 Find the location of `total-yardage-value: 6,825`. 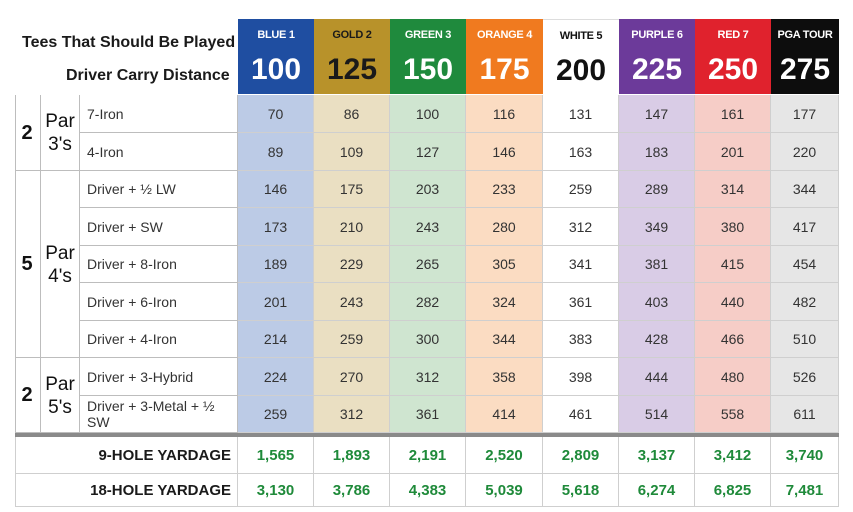

total-yardage-value: 6,825 is located at coordinates (733, 490).